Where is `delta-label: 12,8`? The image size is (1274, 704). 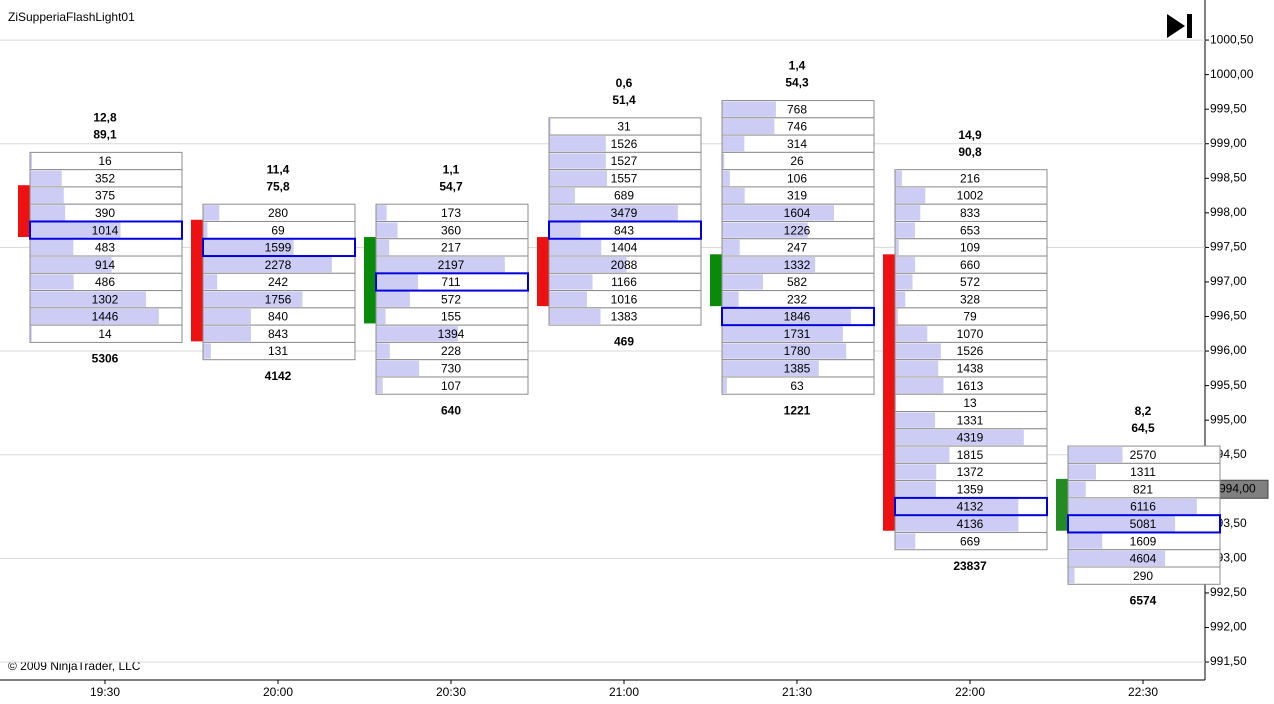 delta-label: 12,8 is located at coordinates (105, 118).